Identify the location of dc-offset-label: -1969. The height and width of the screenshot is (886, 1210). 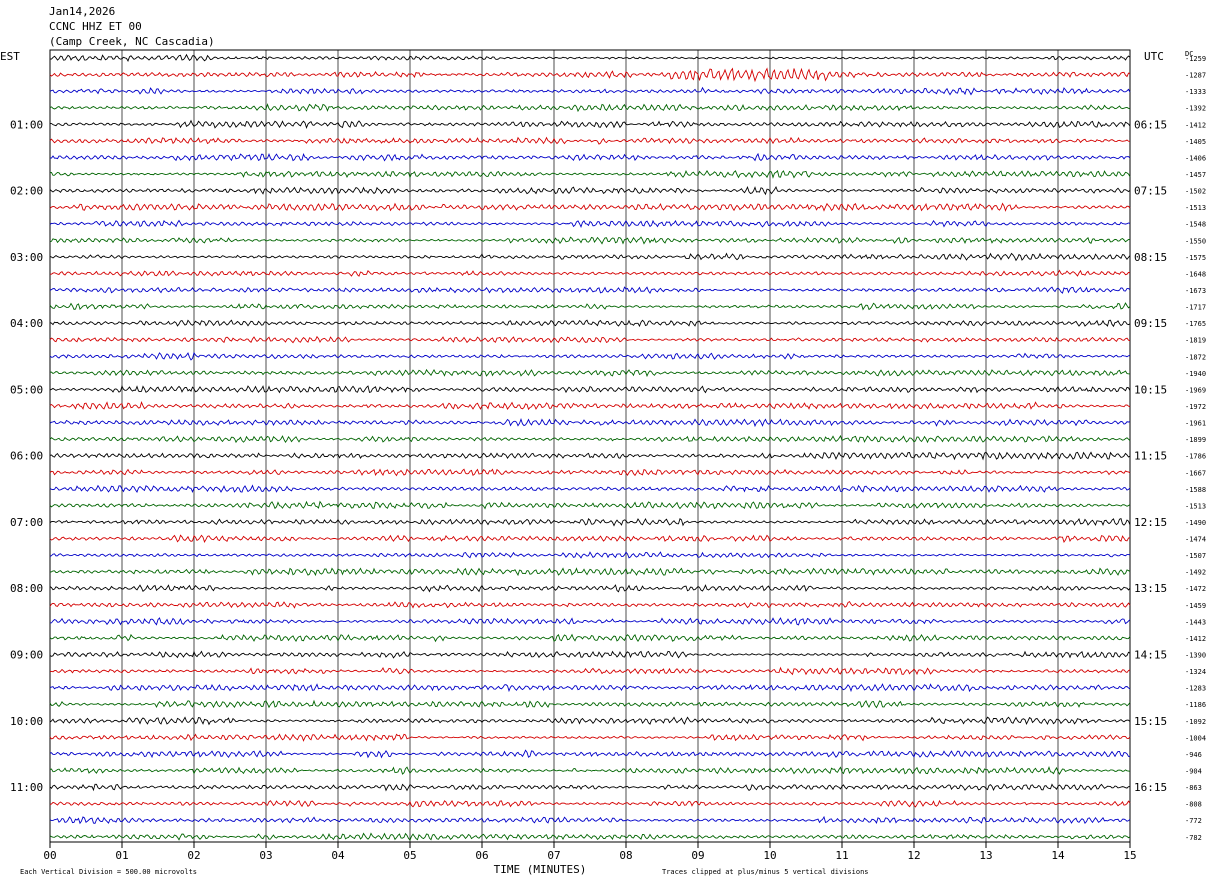
(1195, 390).